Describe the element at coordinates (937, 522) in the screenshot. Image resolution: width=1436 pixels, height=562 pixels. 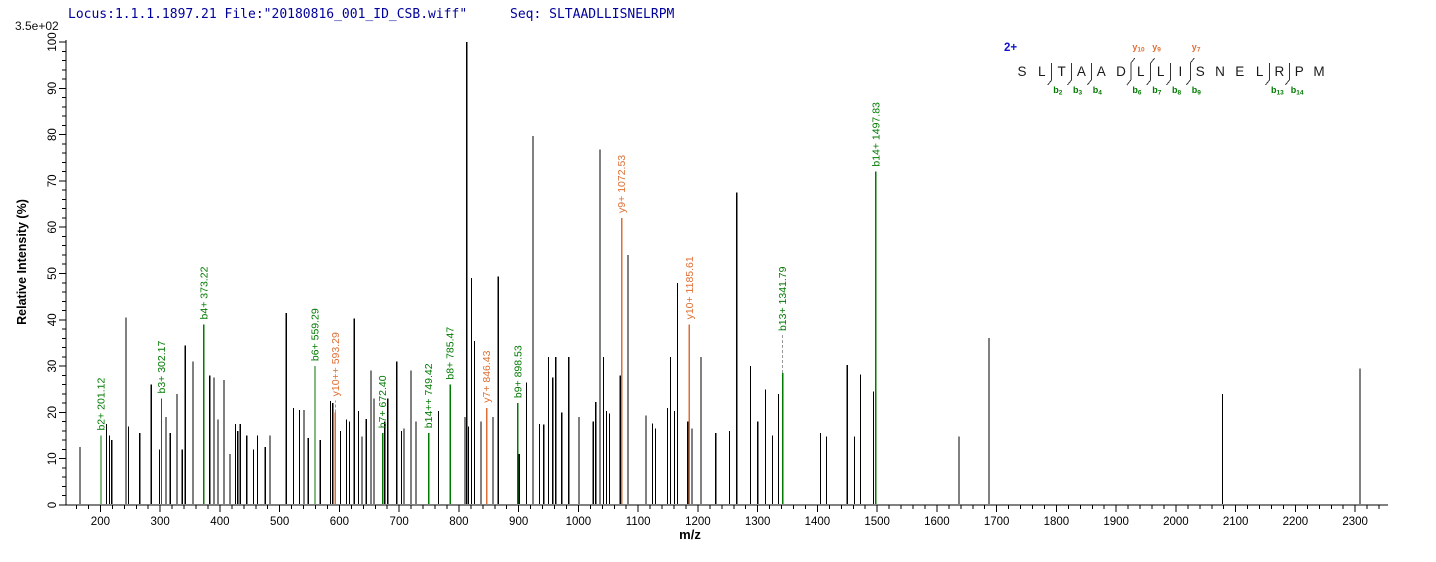
I see `x-tick-label: 1600` at that location.